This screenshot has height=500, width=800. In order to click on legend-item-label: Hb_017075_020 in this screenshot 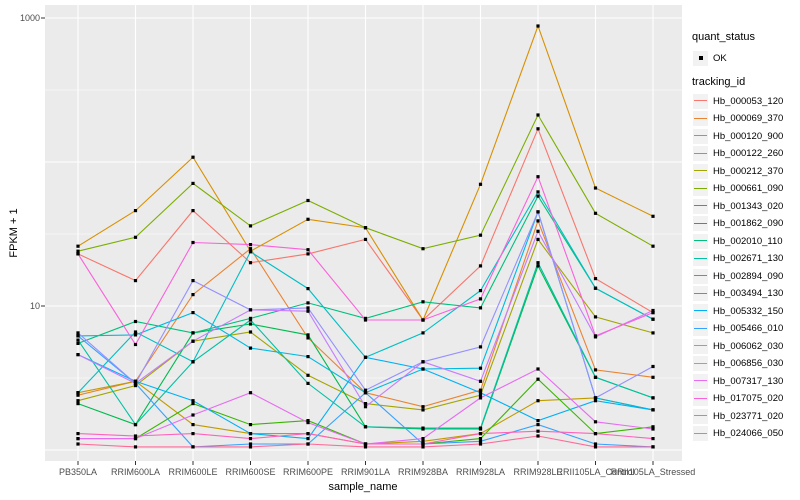, I will do `click(748, 398)`.